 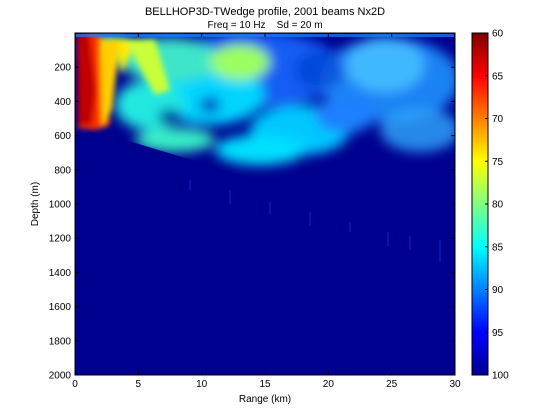 What do you see at coordinates (60, 273) in the screenshot?
I see `y-tick-label: 1400` at bounding box center [60, 273].